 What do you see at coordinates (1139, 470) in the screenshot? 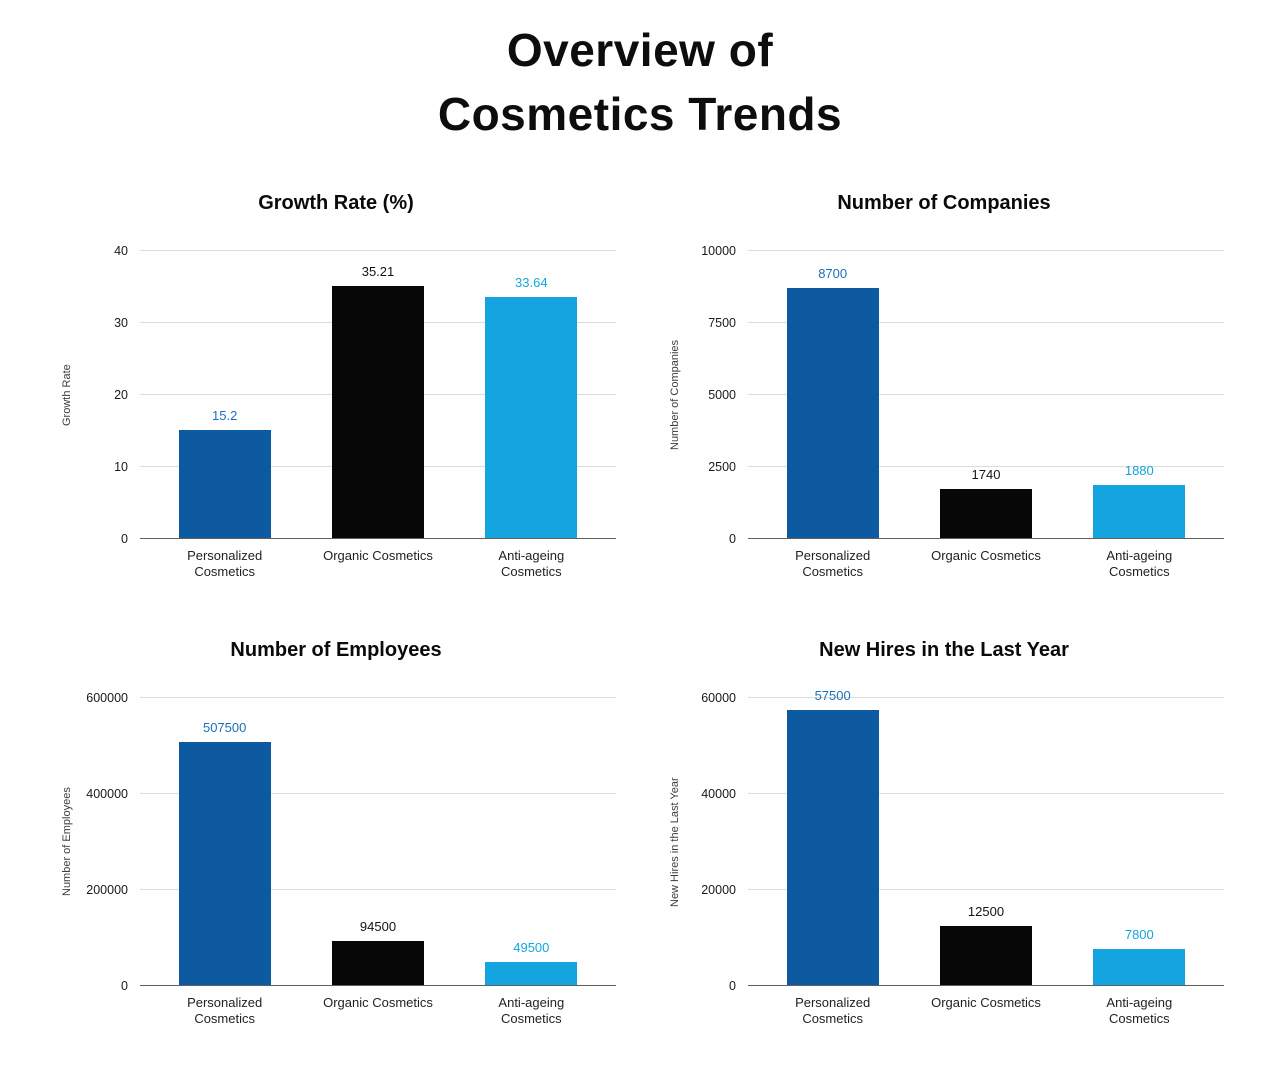
I see `bar-value-label: 1880` at bounding box center [1139, 470].